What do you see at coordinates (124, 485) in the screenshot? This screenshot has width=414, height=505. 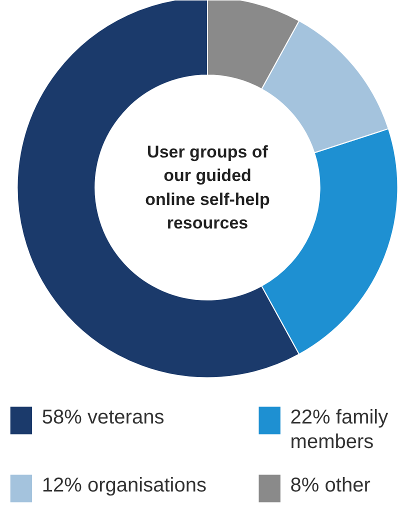 I see `legend-label: 12% organisations` at bounding box center [124, 485].